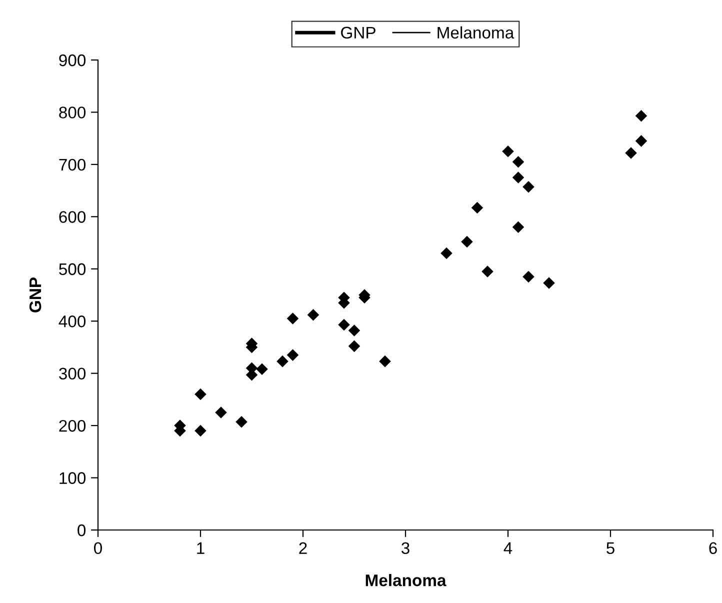 The height and width of the screenshot is (603, 722). What do you see at coordinates (72, 60) in the screenshot?
I see `y-tick-label: 900` at bounding box center [72, 60].